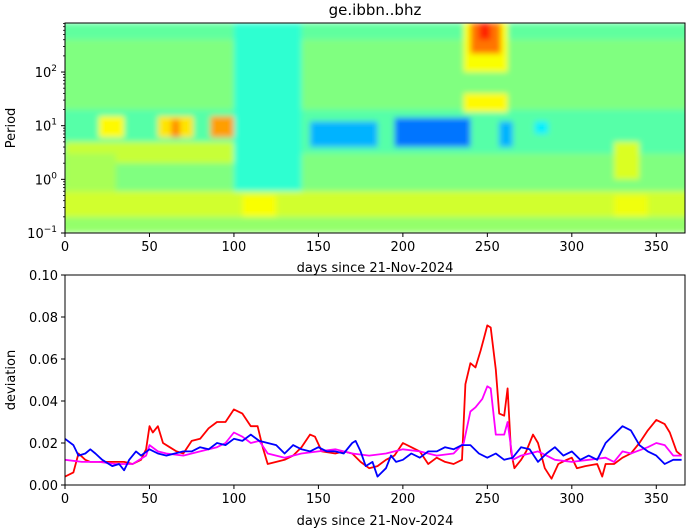 Image resolution: width=690 pixels, height=531 pixels. I want to click on y-tick-label: 0.04, so click(43, 402).